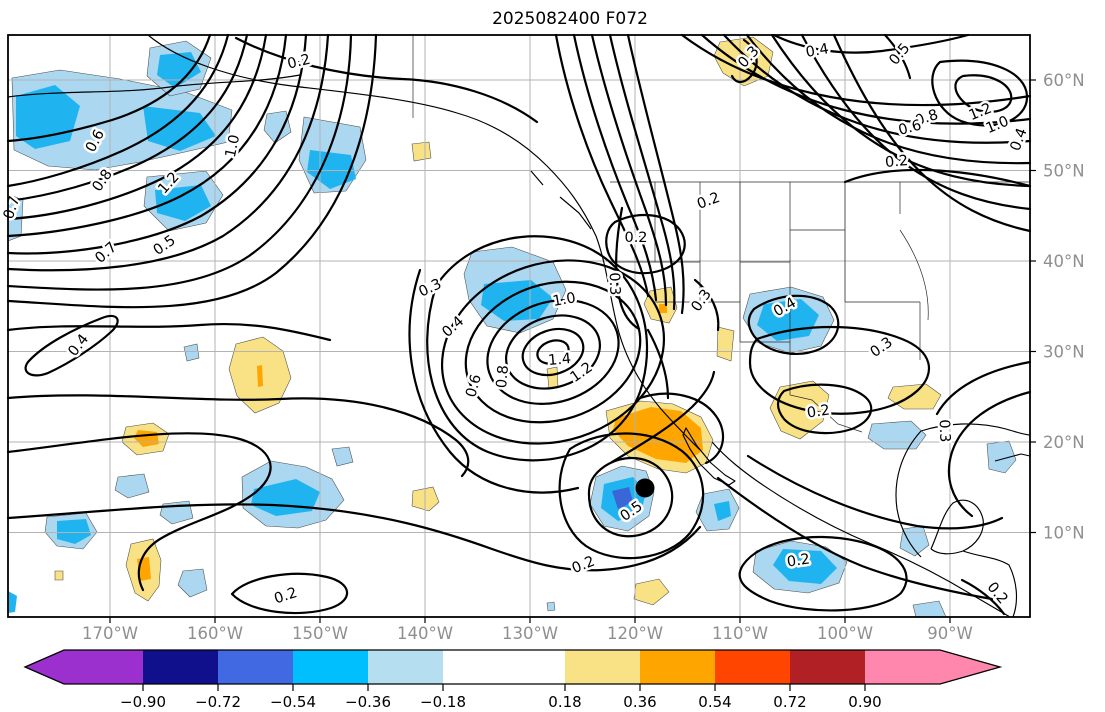  Describe the element at coordinates (622, 498) in the screenshot. I see `negative-anomaly-inner-core` at that location.